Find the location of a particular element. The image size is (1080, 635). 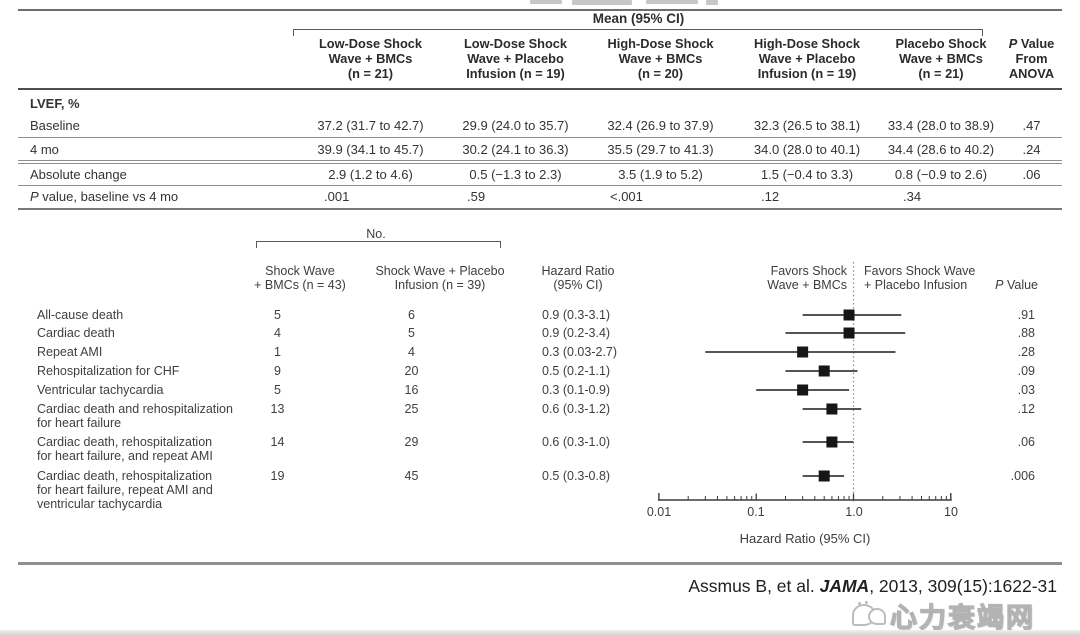

cell: 2.9 (1.2 to 4.6) is located at coordinates (370, 174).